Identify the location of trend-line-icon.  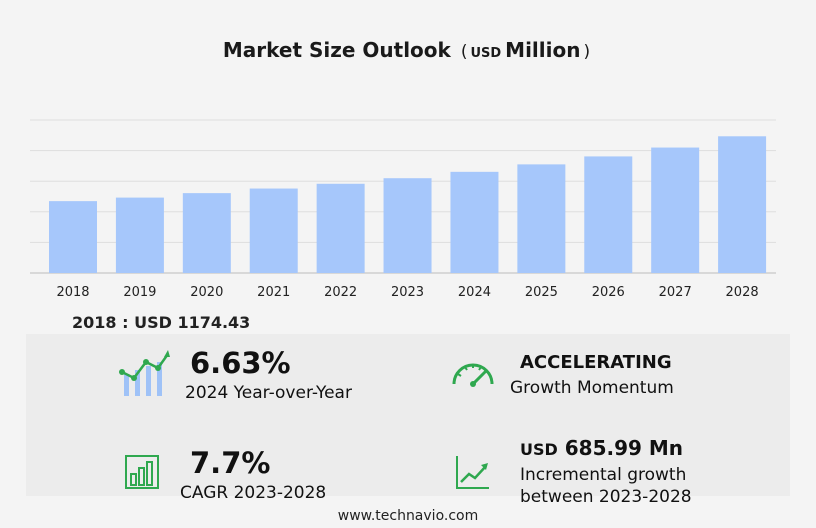
(472, 472).